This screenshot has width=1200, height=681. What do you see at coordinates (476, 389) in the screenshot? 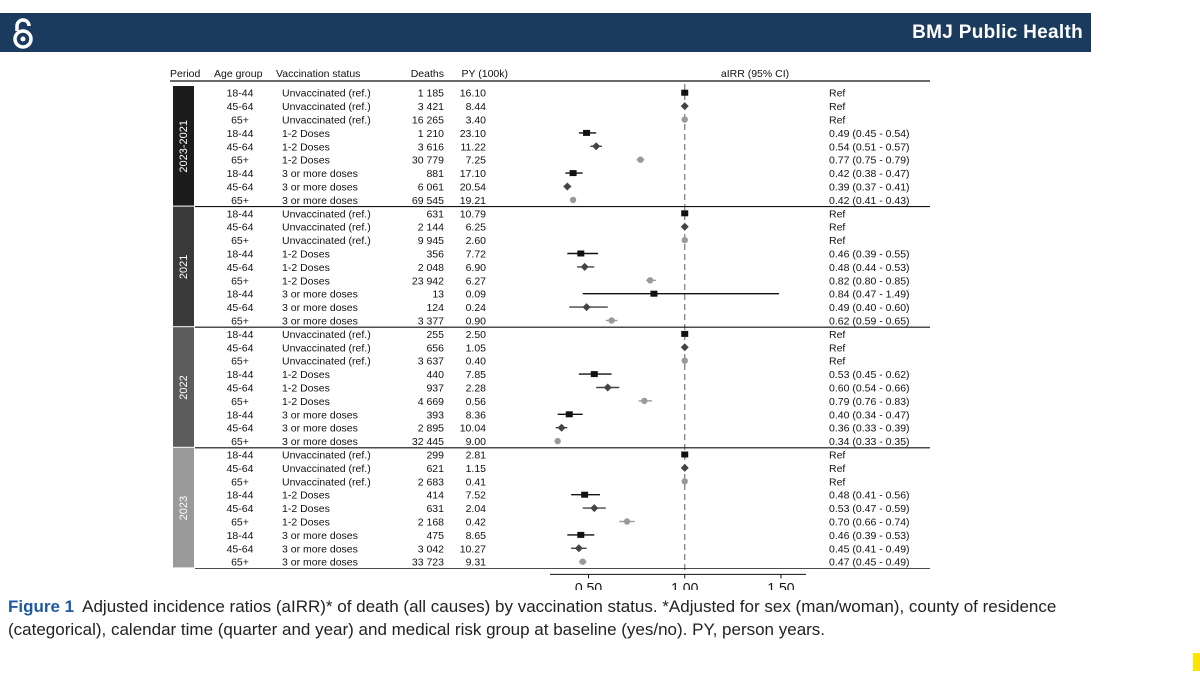
I see `py-cell: 2.28` at bounding box center [476, 389].